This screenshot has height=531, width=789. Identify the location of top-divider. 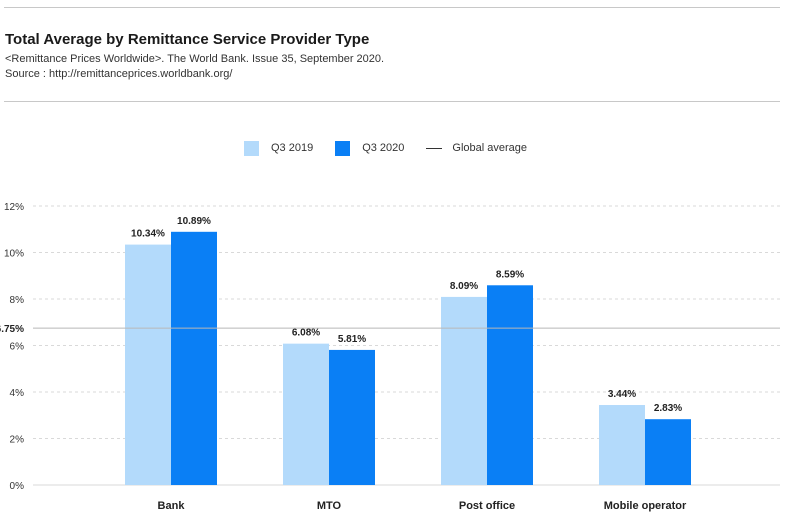
(392, 7).